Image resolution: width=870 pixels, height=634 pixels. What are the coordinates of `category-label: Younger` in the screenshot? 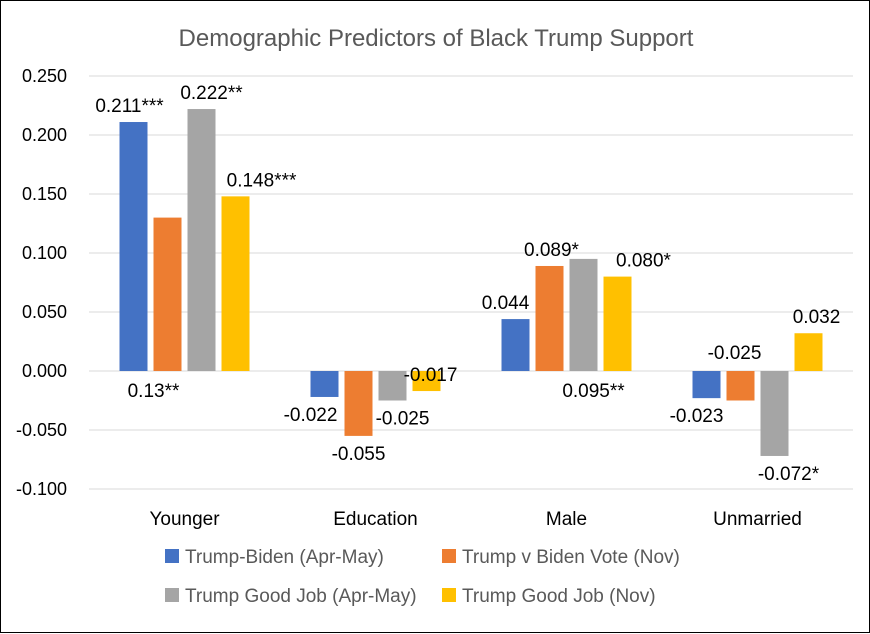 It's located at (184, 519).